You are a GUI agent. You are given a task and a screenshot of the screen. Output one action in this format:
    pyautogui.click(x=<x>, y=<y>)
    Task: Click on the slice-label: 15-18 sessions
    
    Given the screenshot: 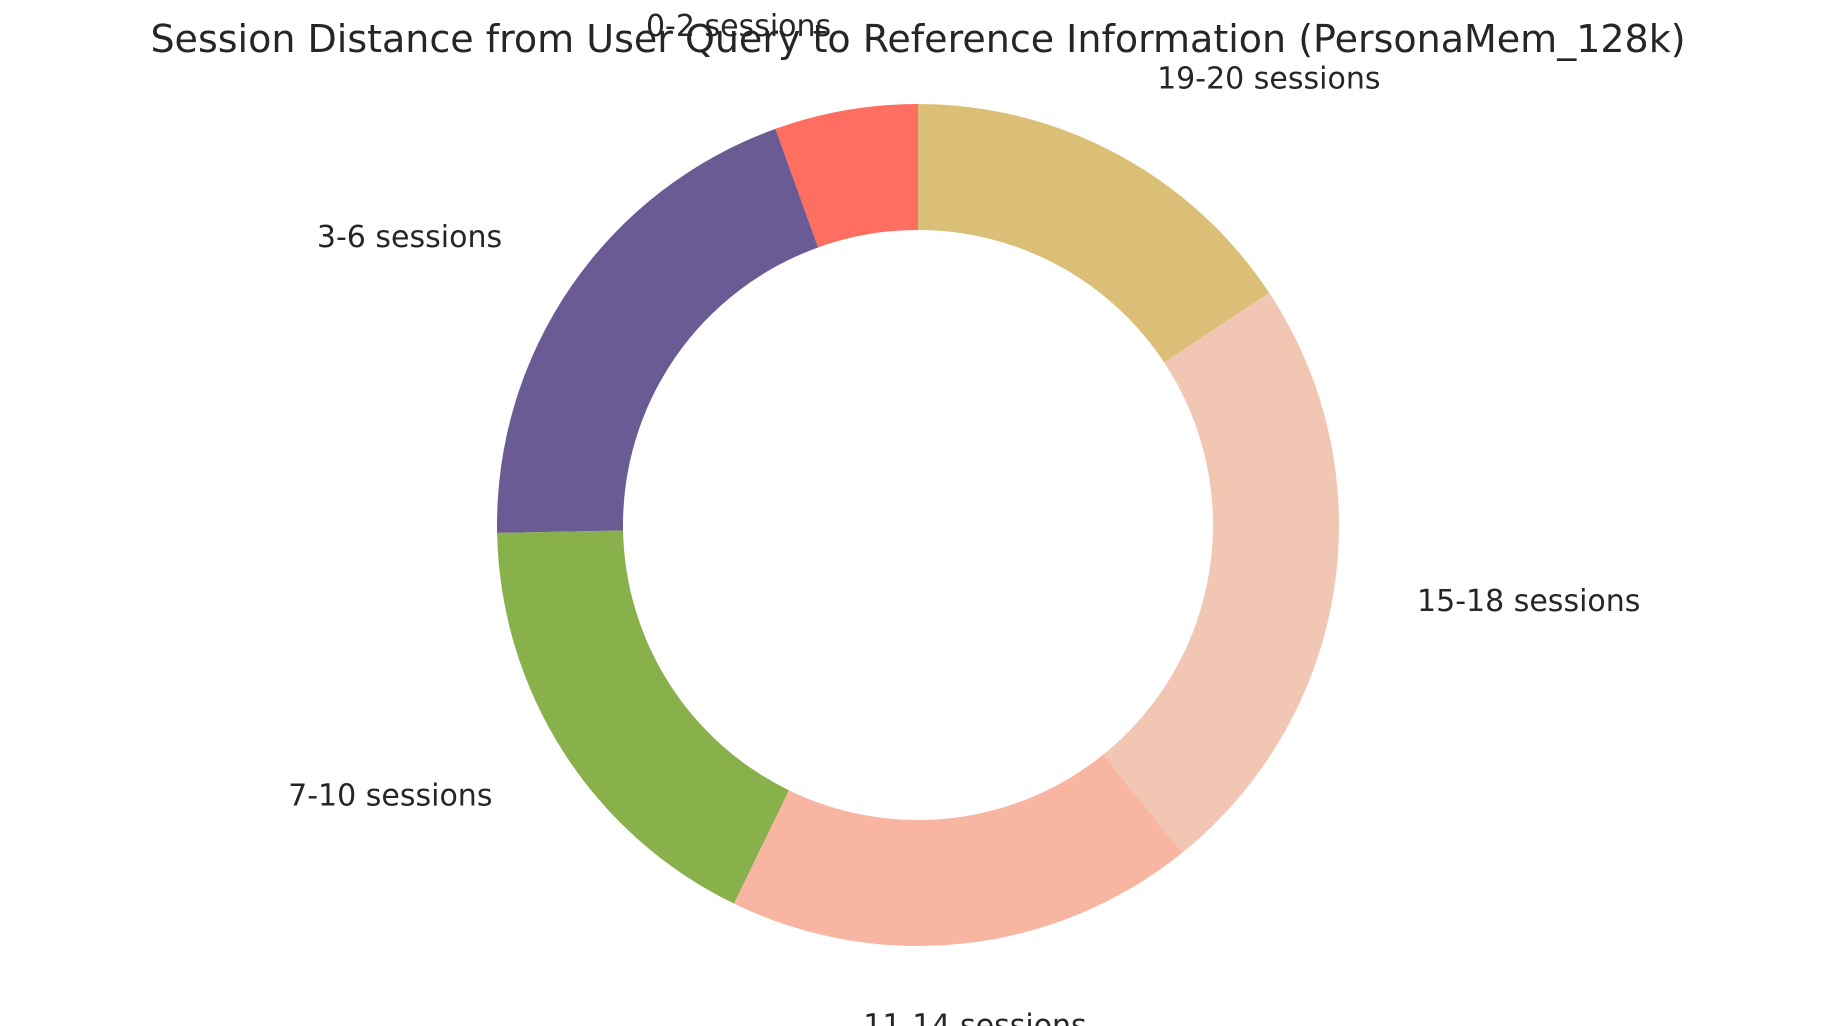 What is the action you would take?
    pyautogui.click(x=1528, y=601)
    